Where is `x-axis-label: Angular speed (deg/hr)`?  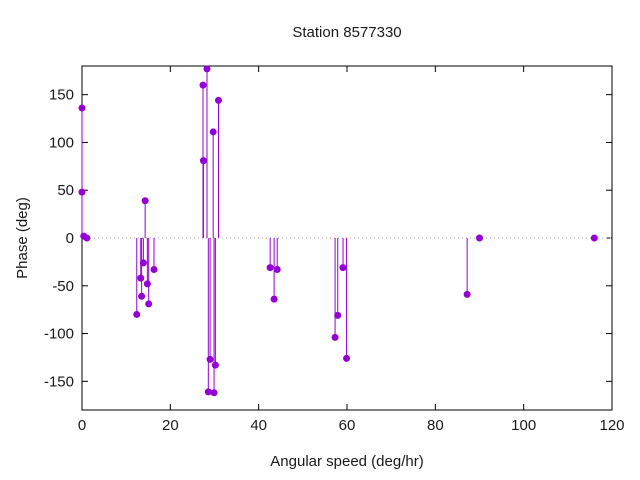
x-axis-label: Angular speed (deg/hr) is located at coordinates (346, 461).